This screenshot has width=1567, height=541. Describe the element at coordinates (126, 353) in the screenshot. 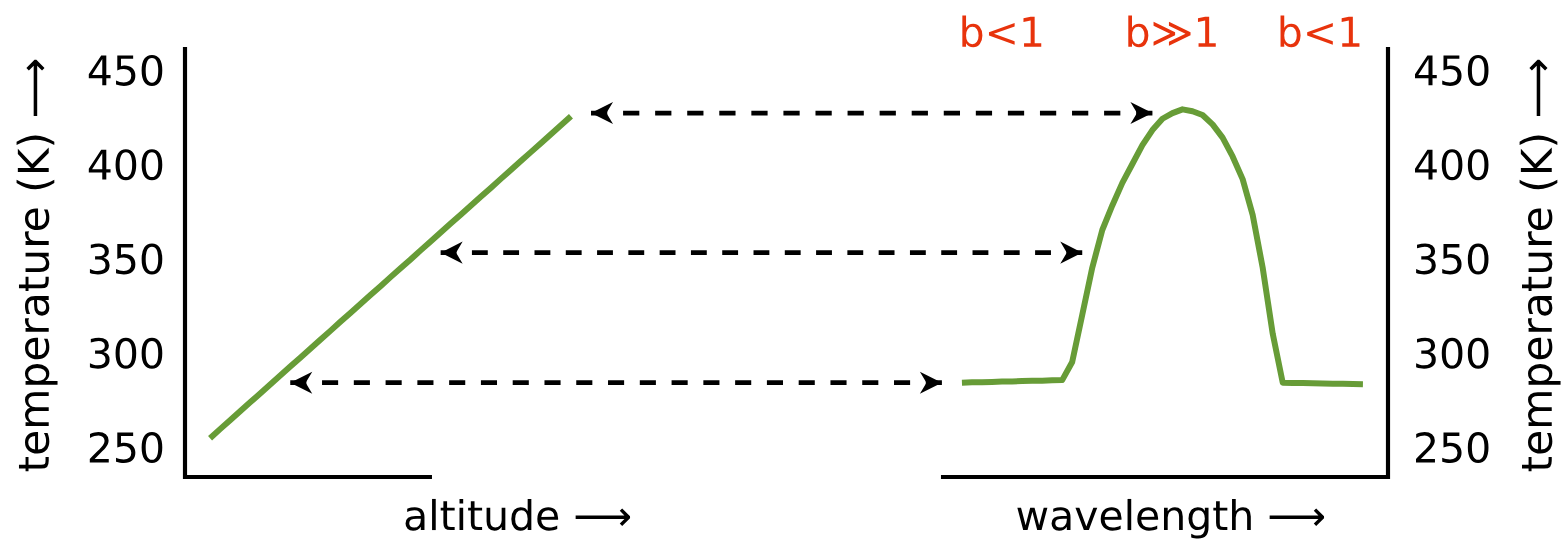

I see `y-tick-label: 300` at that location.